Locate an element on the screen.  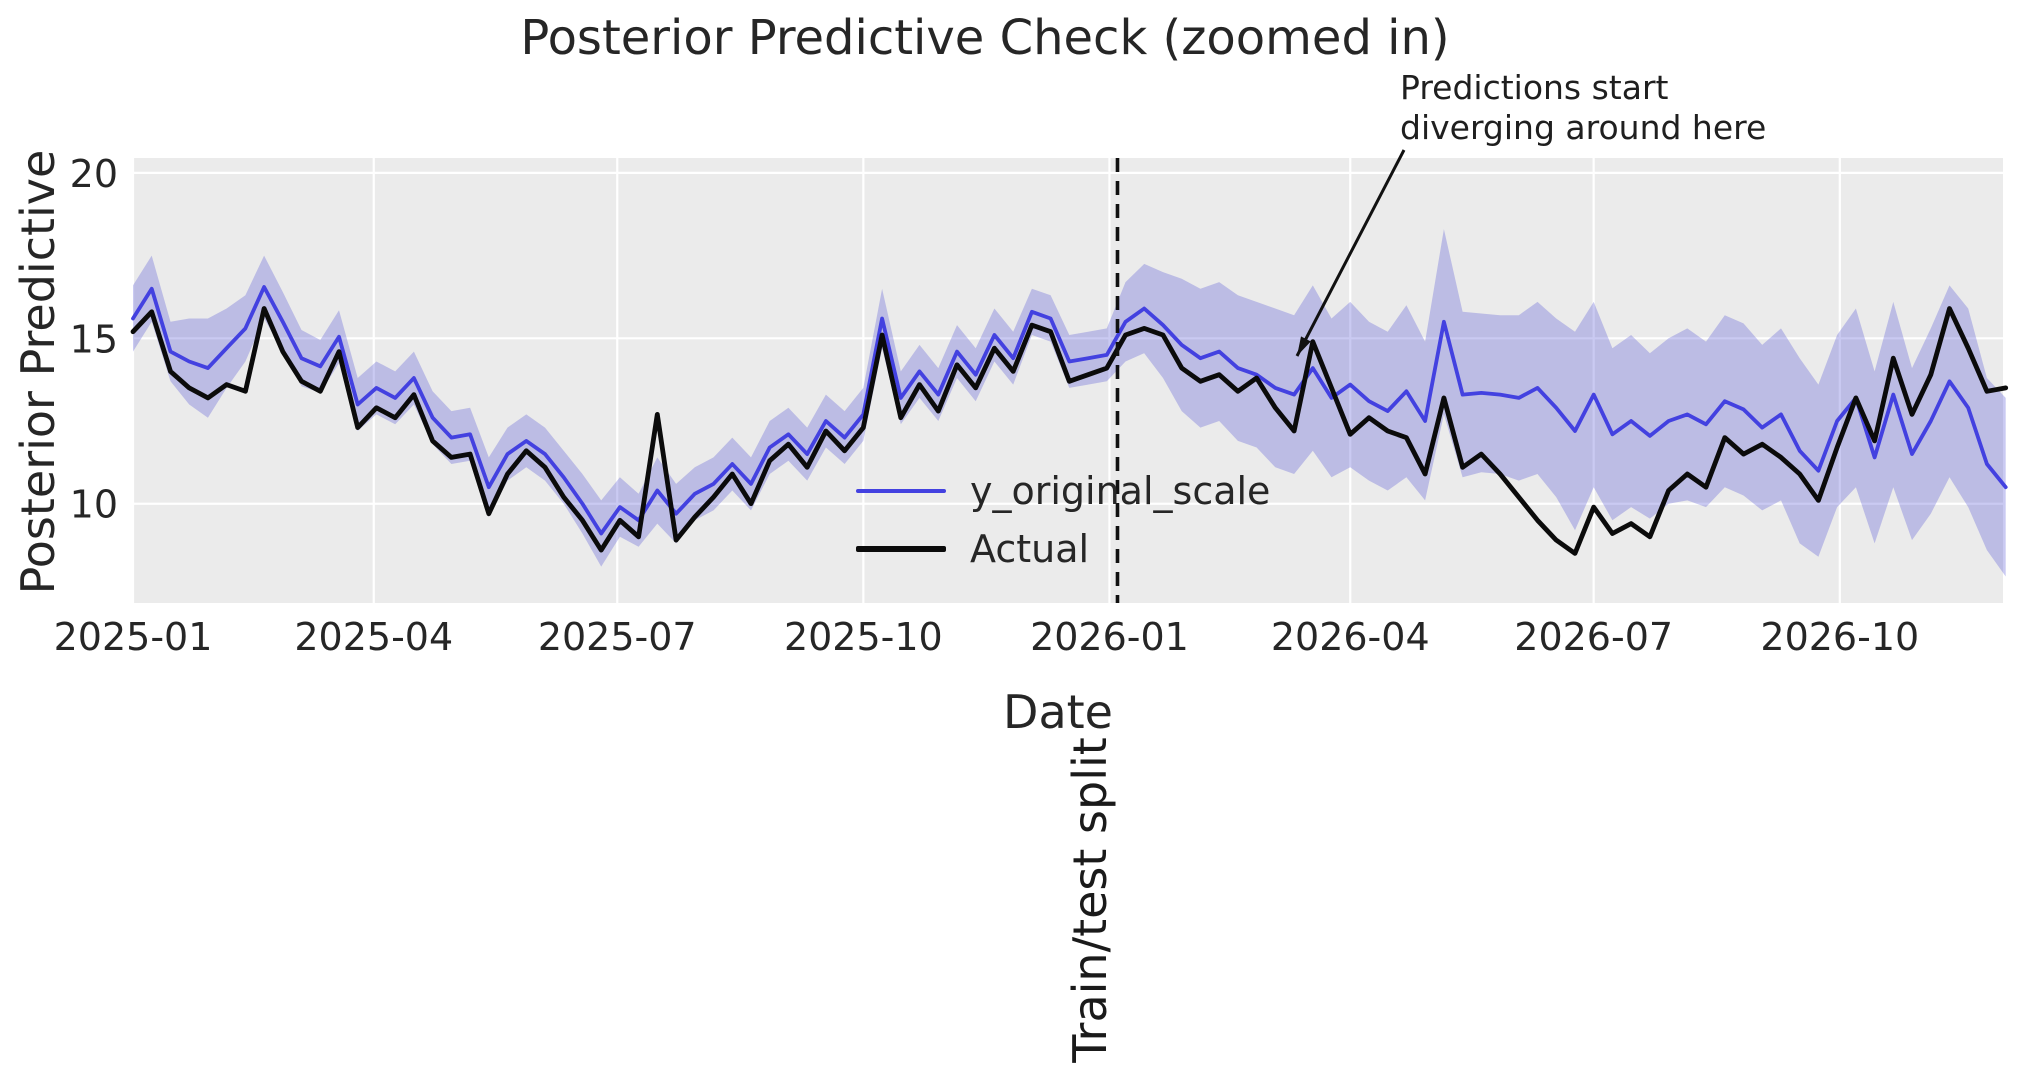
x-tick-label: 2025-07 is located at coordinates (617, 637).